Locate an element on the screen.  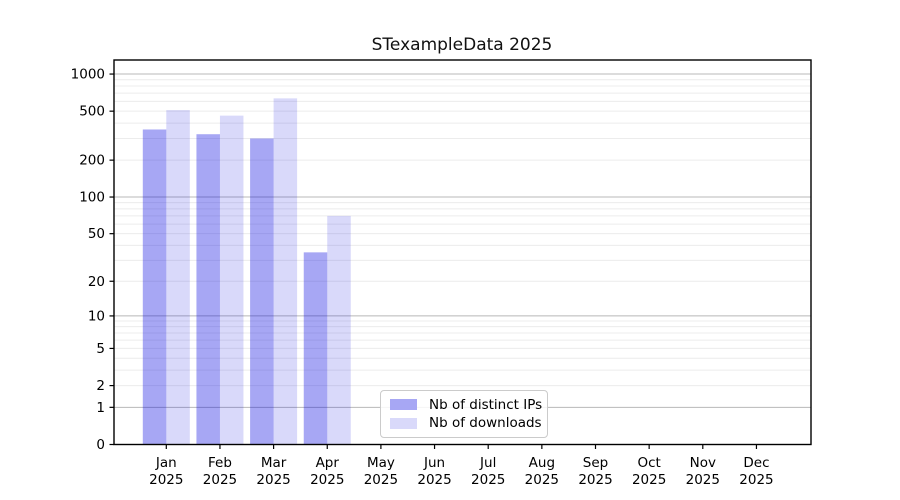
y-tick-label: 1 is located at coordinates (100, 408).